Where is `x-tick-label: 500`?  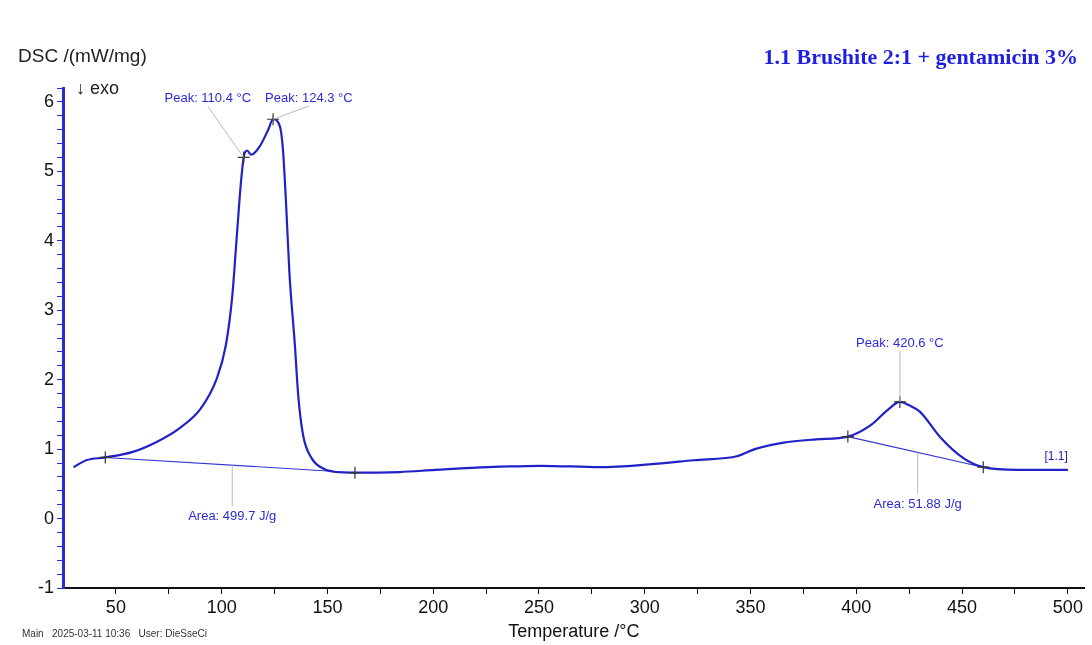 x-tick-label: 500 is located at coordinates (1067, 606).